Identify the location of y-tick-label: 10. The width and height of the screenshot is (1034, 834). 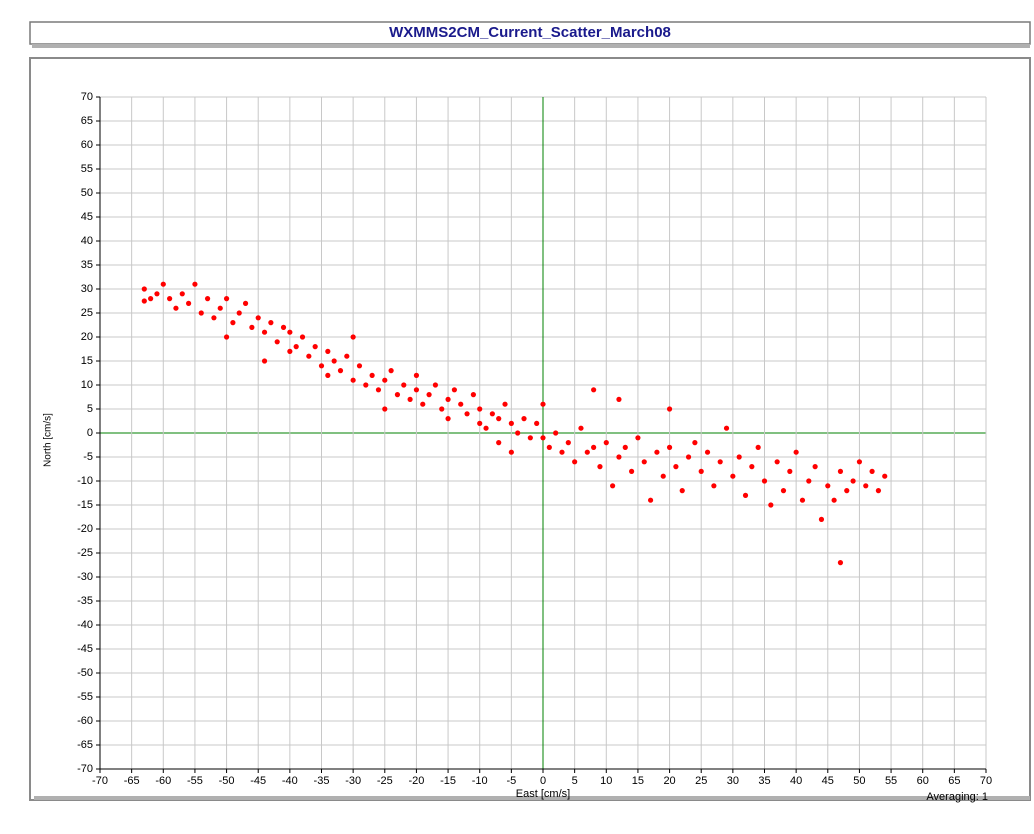
(87, 385).